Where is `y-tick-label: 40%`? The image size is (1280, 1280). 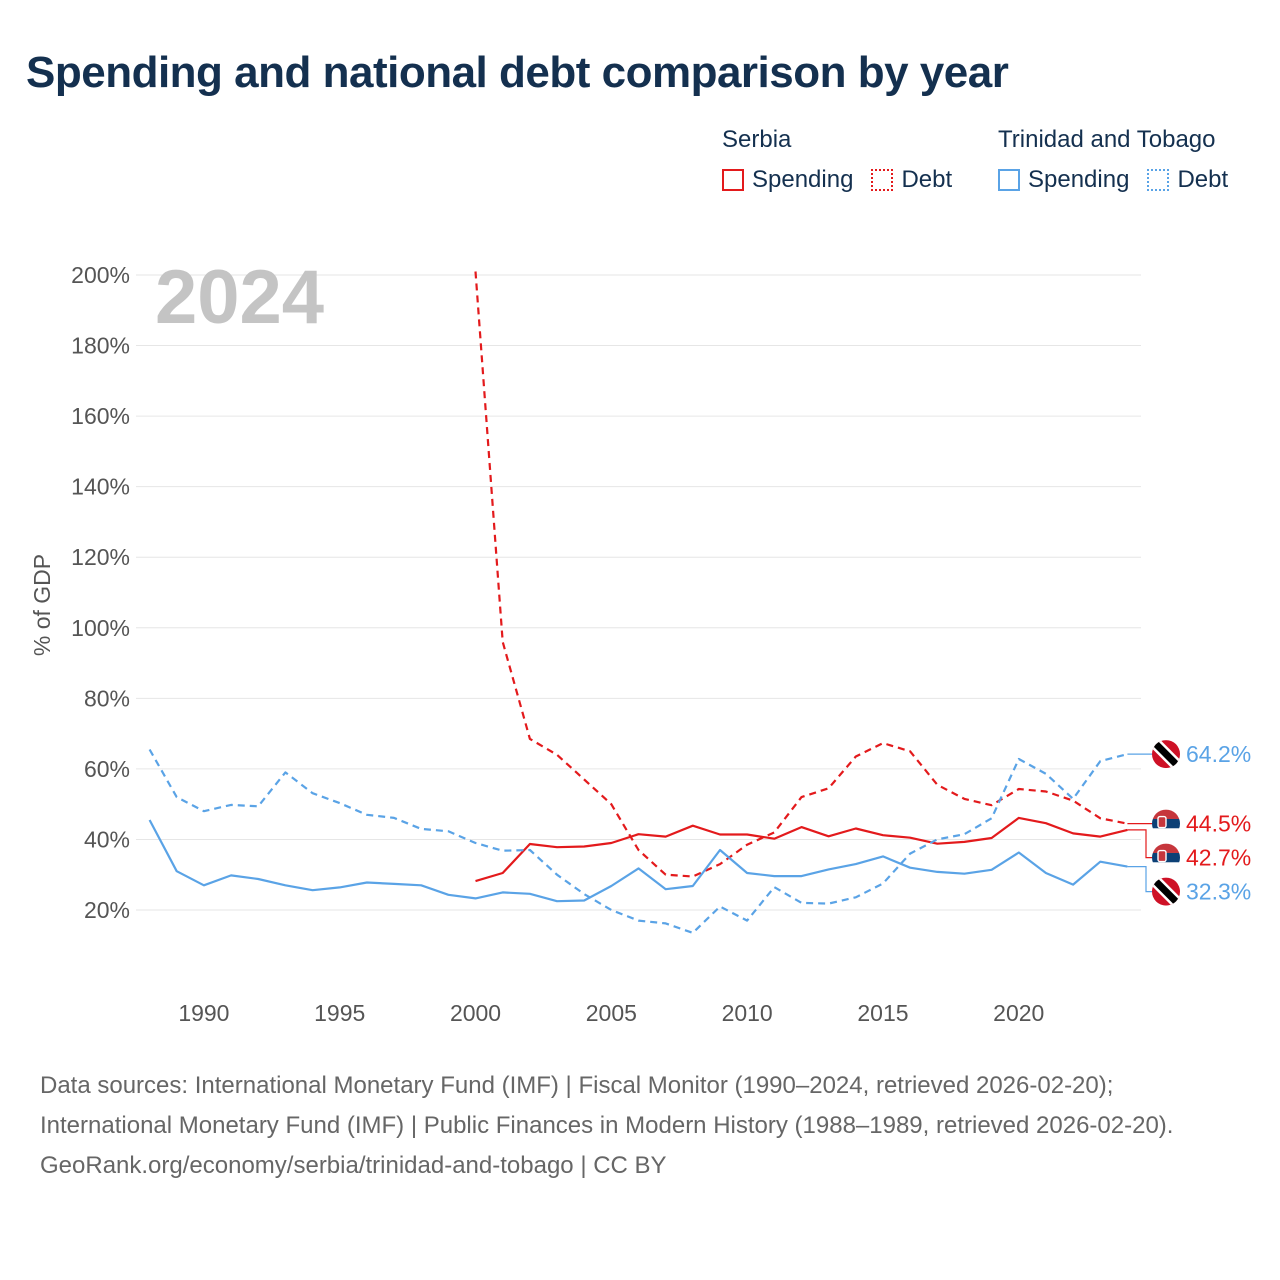
y-tick-label: 40% is located at coordinates (107, 839).